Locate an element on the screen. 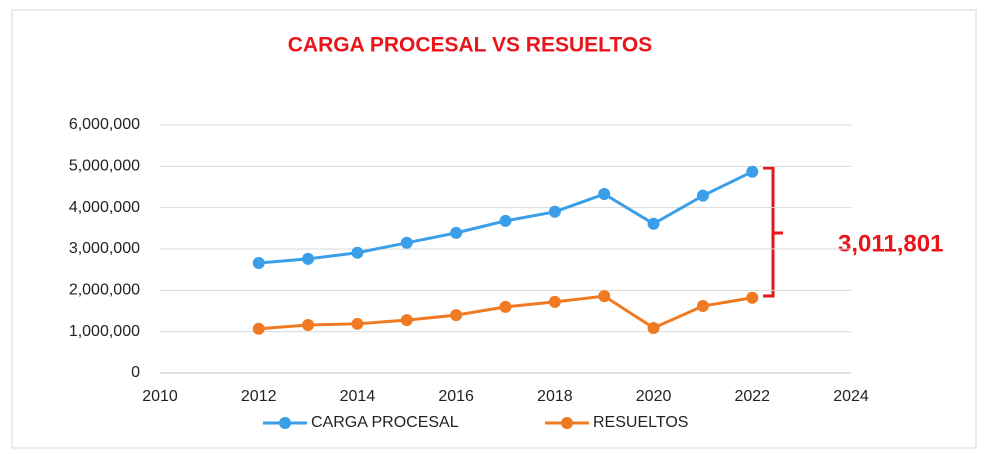 The height and width of the screenshot is (454, 987). x-tick-label: 2024 is located at coordinates (851, 396).